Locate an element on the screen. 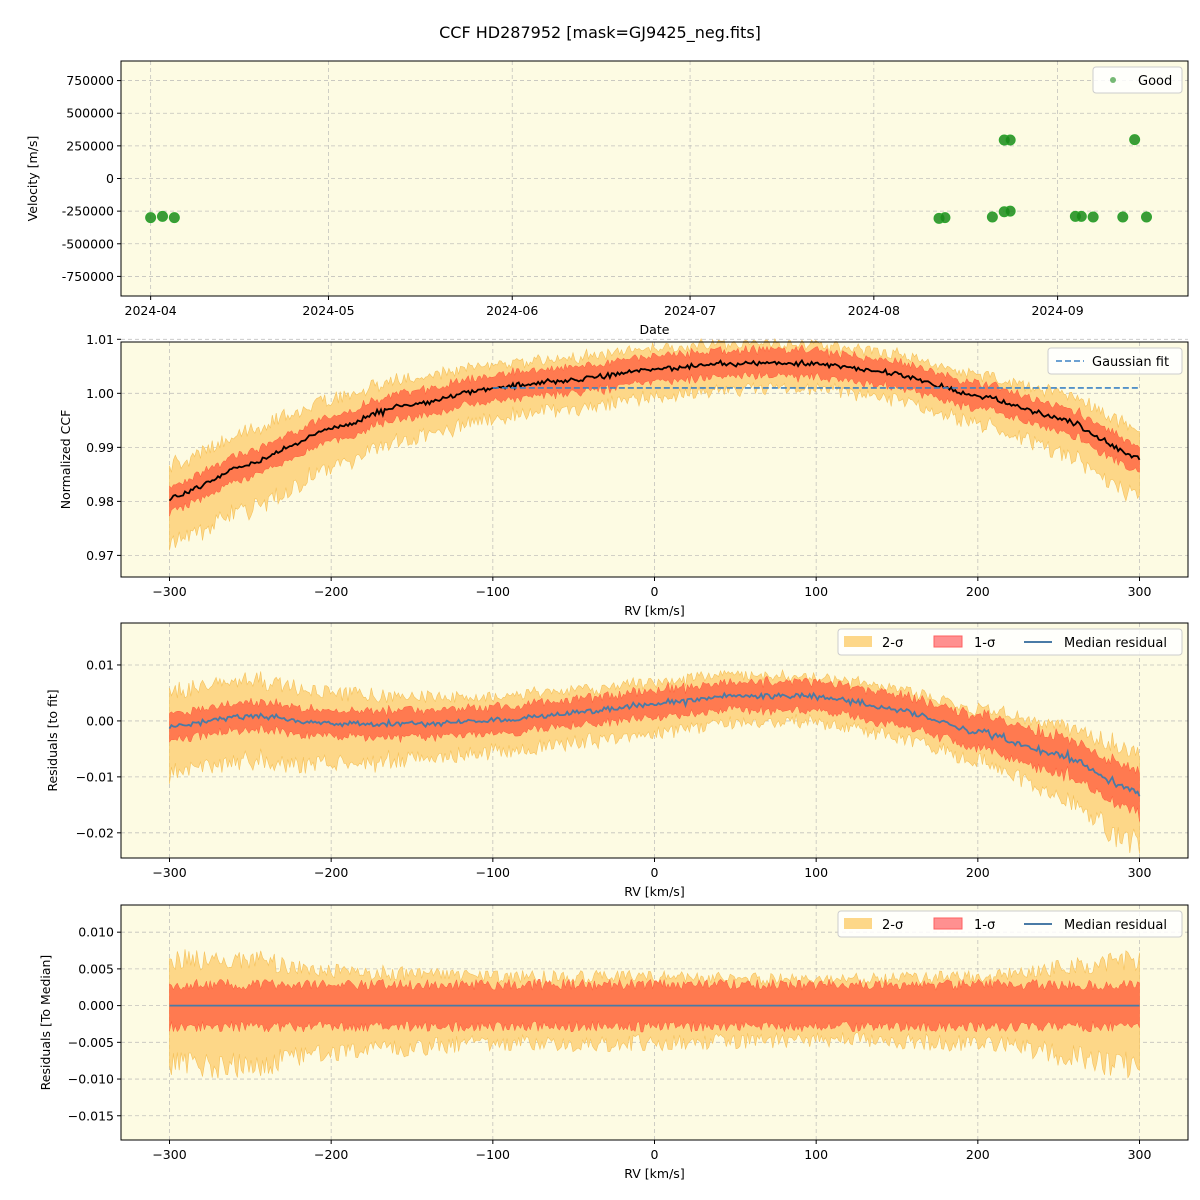  sigma1-band is located at coordinates (654, 430).